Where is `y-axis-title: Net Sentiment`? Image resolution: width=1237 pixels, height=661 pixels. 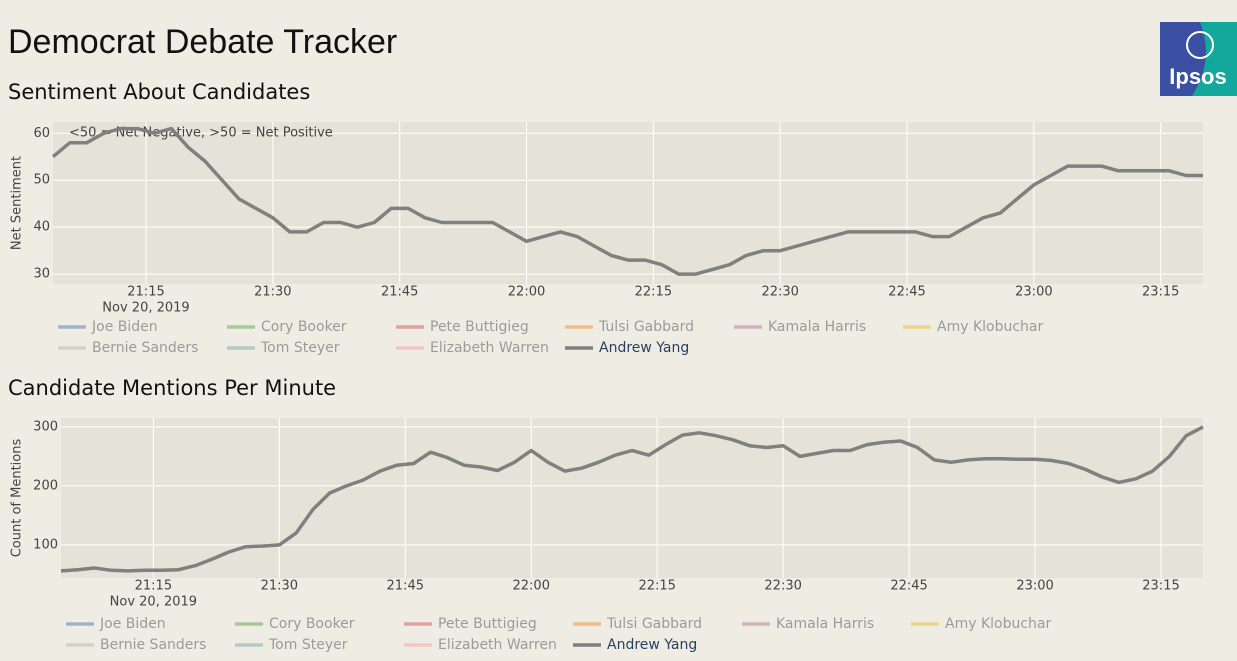 y-axis-title: Net Sentiment is located at coordinates (17, 203).